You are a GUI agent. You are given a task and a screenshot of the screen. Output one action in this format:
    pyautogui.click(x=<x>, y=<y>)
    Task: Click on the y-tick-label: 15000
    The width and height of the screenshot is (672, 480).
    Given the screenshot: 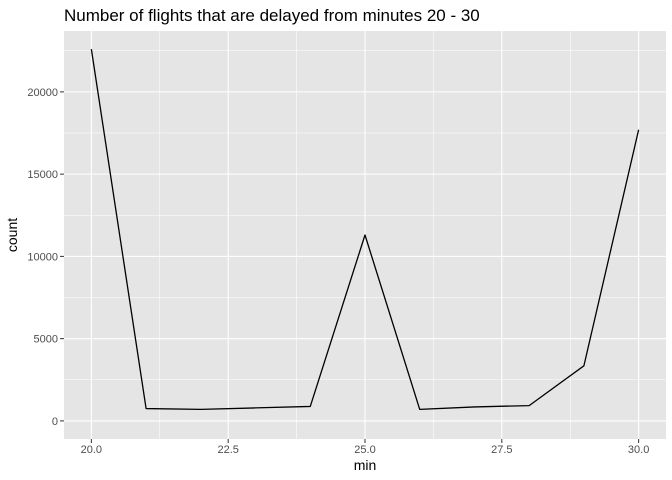 What is the action you would take?
    pyautogui.click(x=42, y=175)
    